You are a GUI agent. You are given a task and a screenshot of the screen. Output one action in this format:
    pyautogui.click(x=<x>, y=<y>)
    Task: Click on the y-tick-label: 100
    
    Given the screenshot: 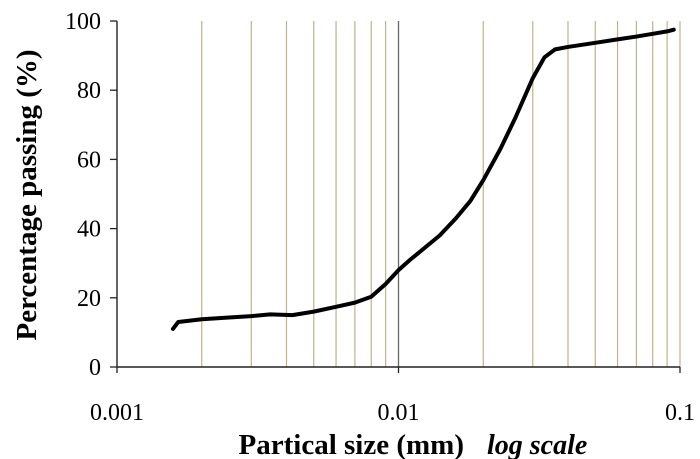 What is the action you would take?
    pyautogui.click(x=83, y=22)
    